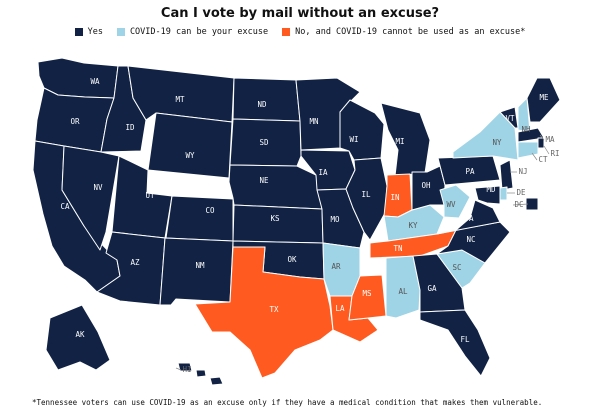  Describe the element at coordinates (426, 185) in the screenshot. I see `state-label-oh: OH` at that location.